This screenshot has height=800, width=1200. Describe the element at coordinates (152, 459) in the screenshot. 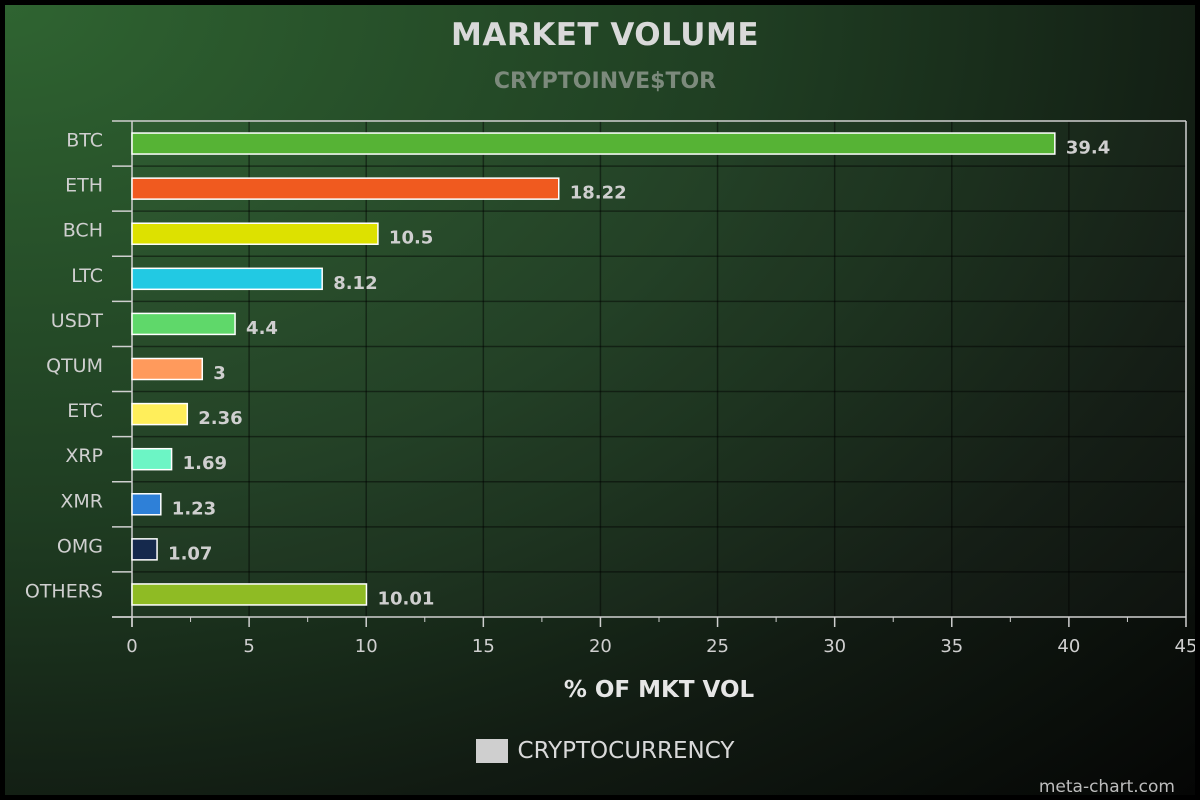

I see `bar-xrp` at that location.